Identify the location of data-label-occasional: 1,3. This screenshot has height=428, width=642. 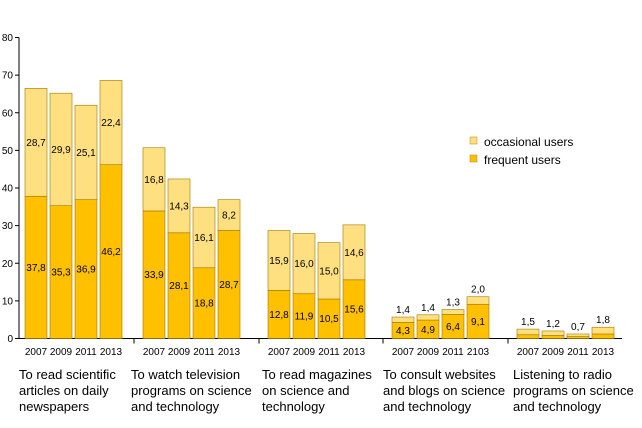
(453, 303).